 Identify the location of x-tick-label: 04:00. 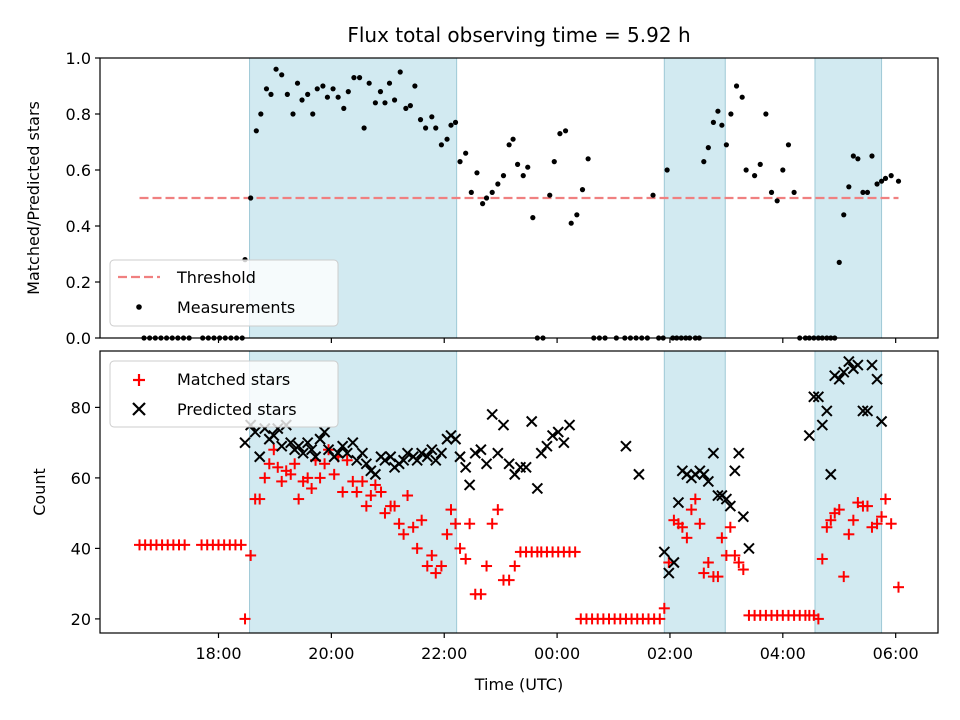
(783, 653).